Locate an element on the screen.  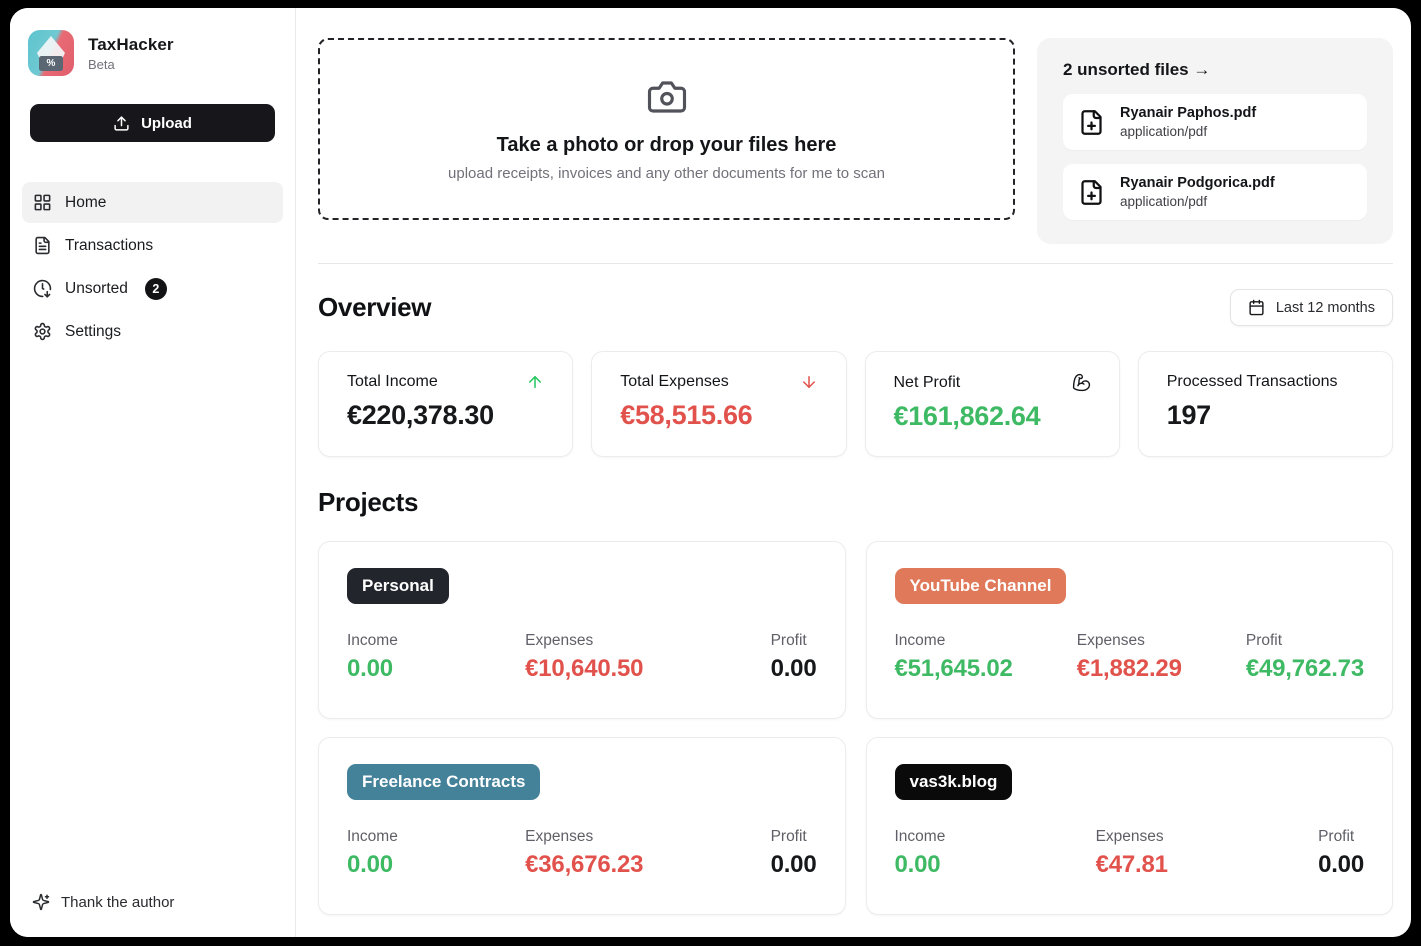
file-name: Ryanair Paphos.pdf is located at coordinates (1188, 113).